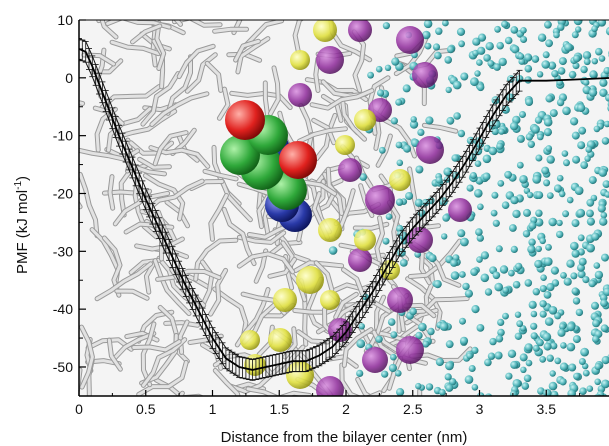  I want to click on y-axis-title: PMF (kJ mol-1), so click(22, 225).